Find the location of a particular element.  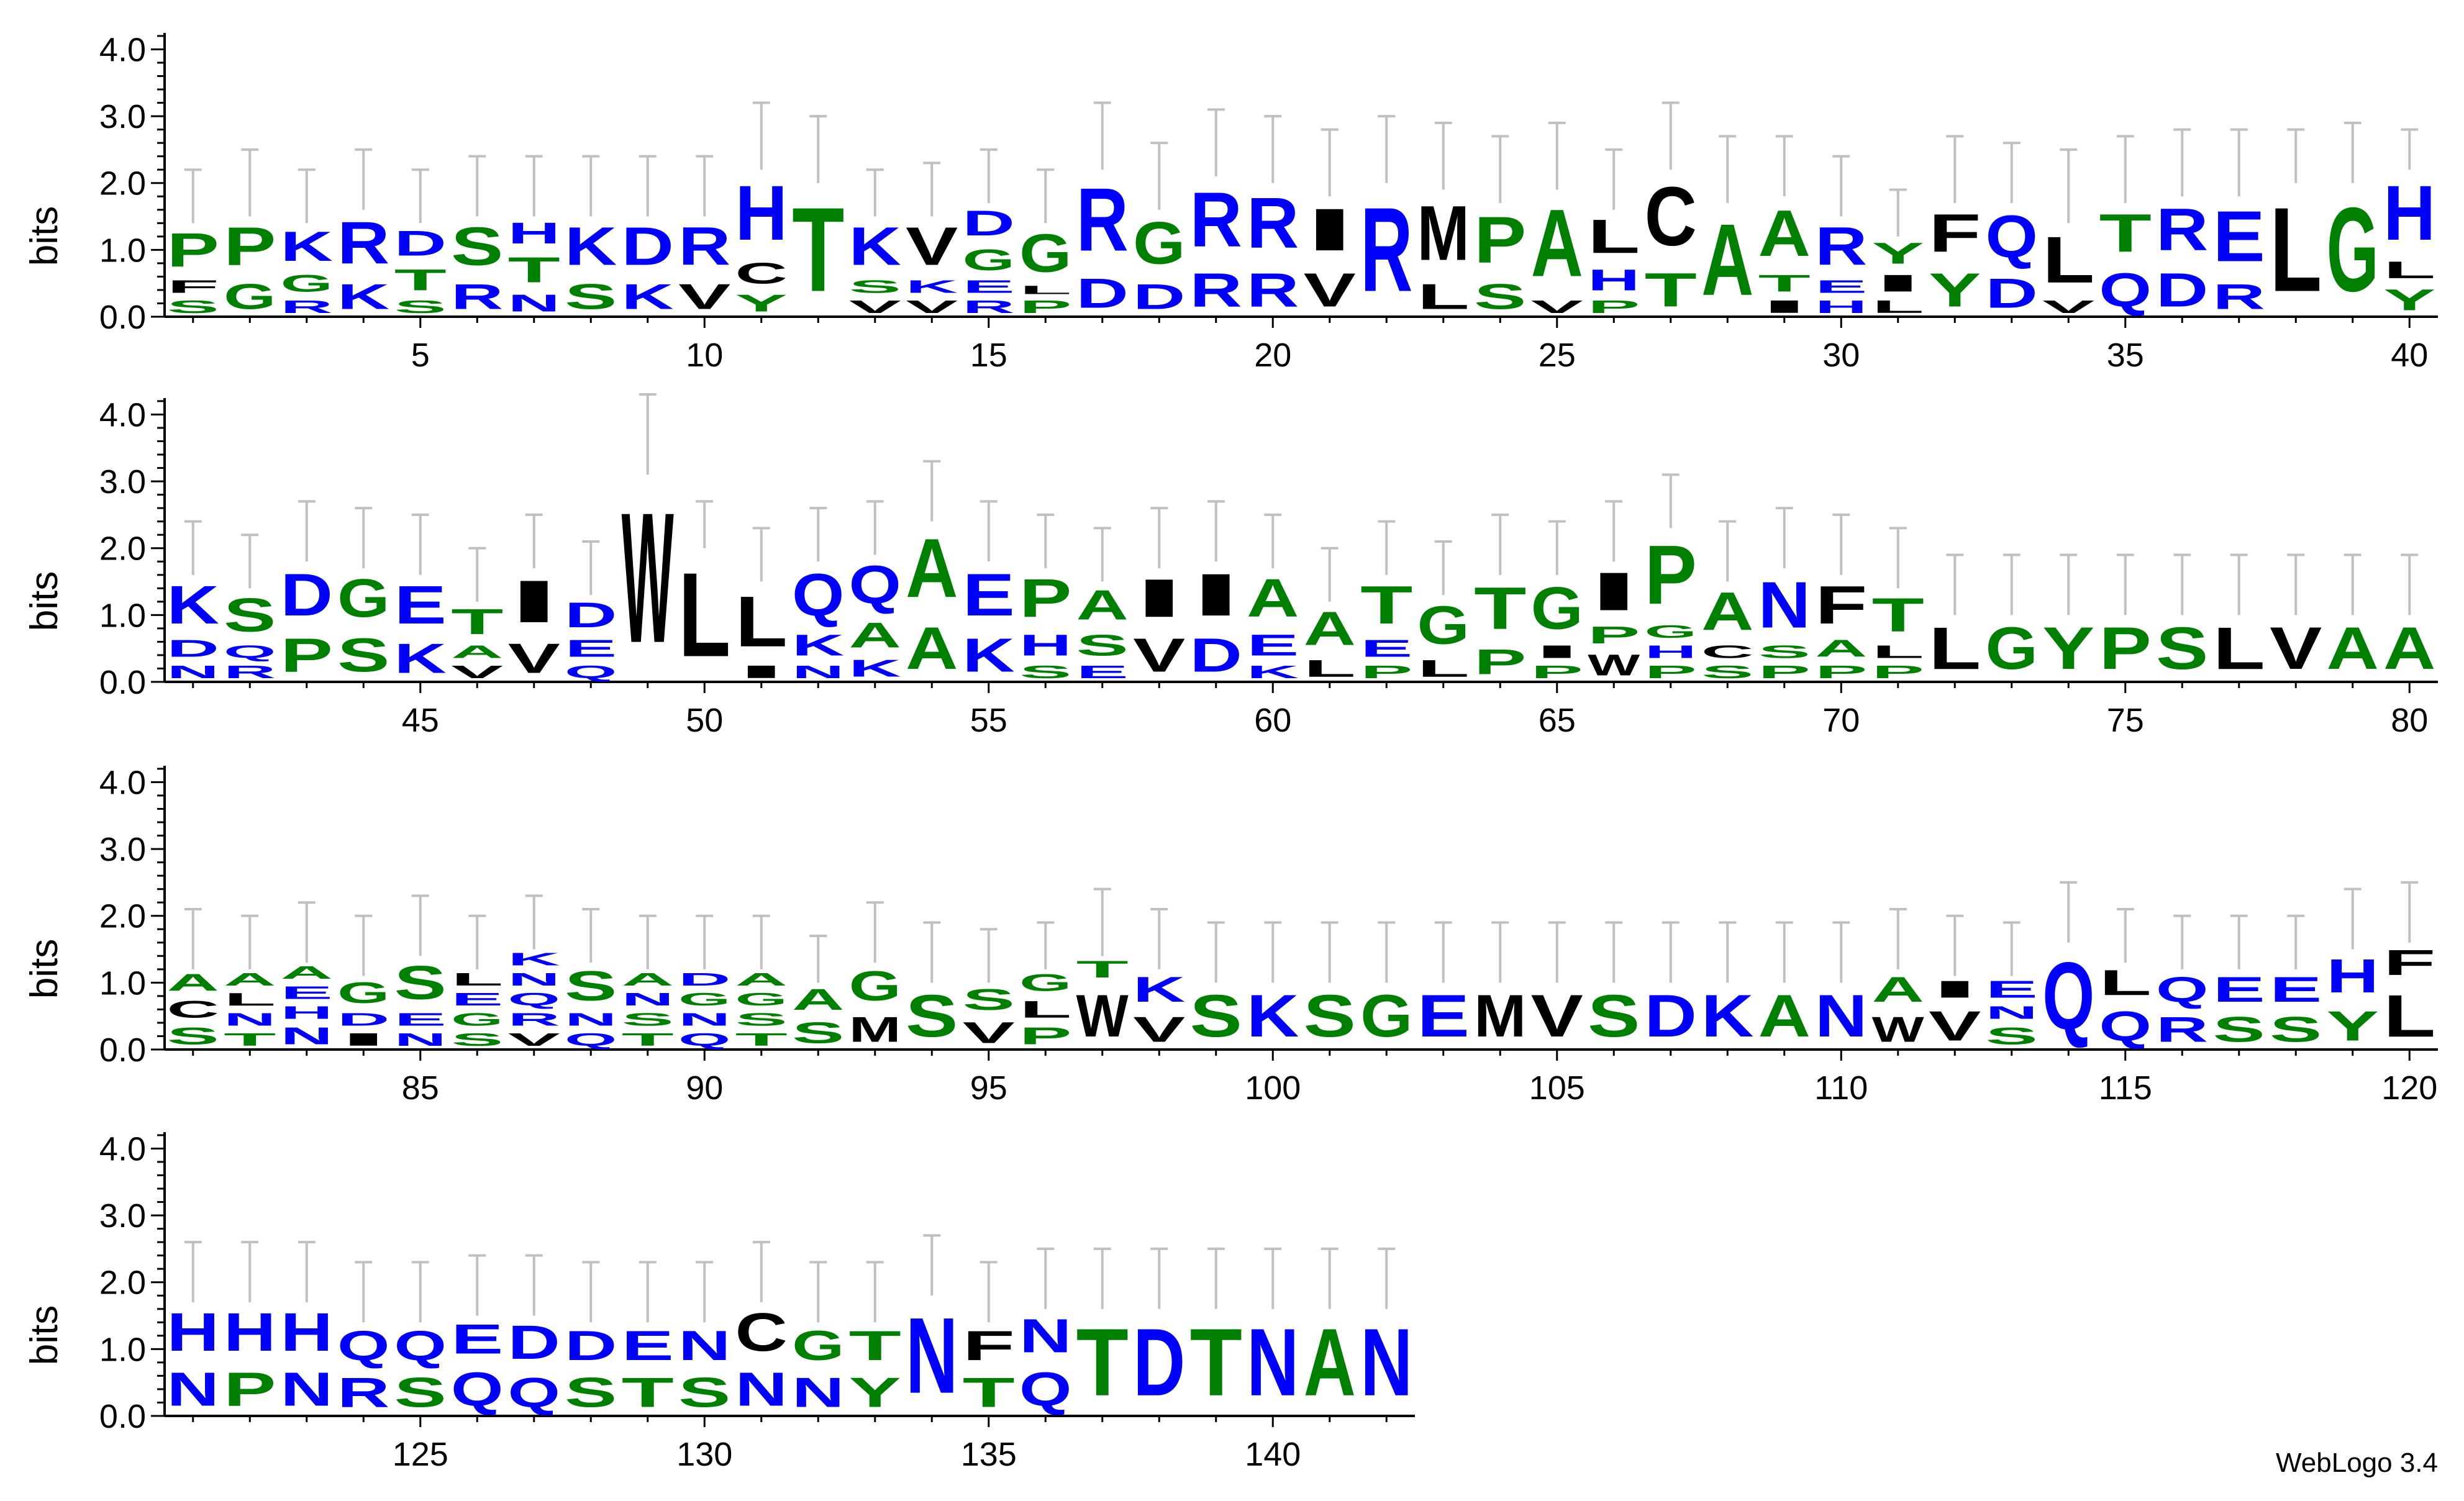

x-tick-label: 80 is located at coordinates (2409, 720).